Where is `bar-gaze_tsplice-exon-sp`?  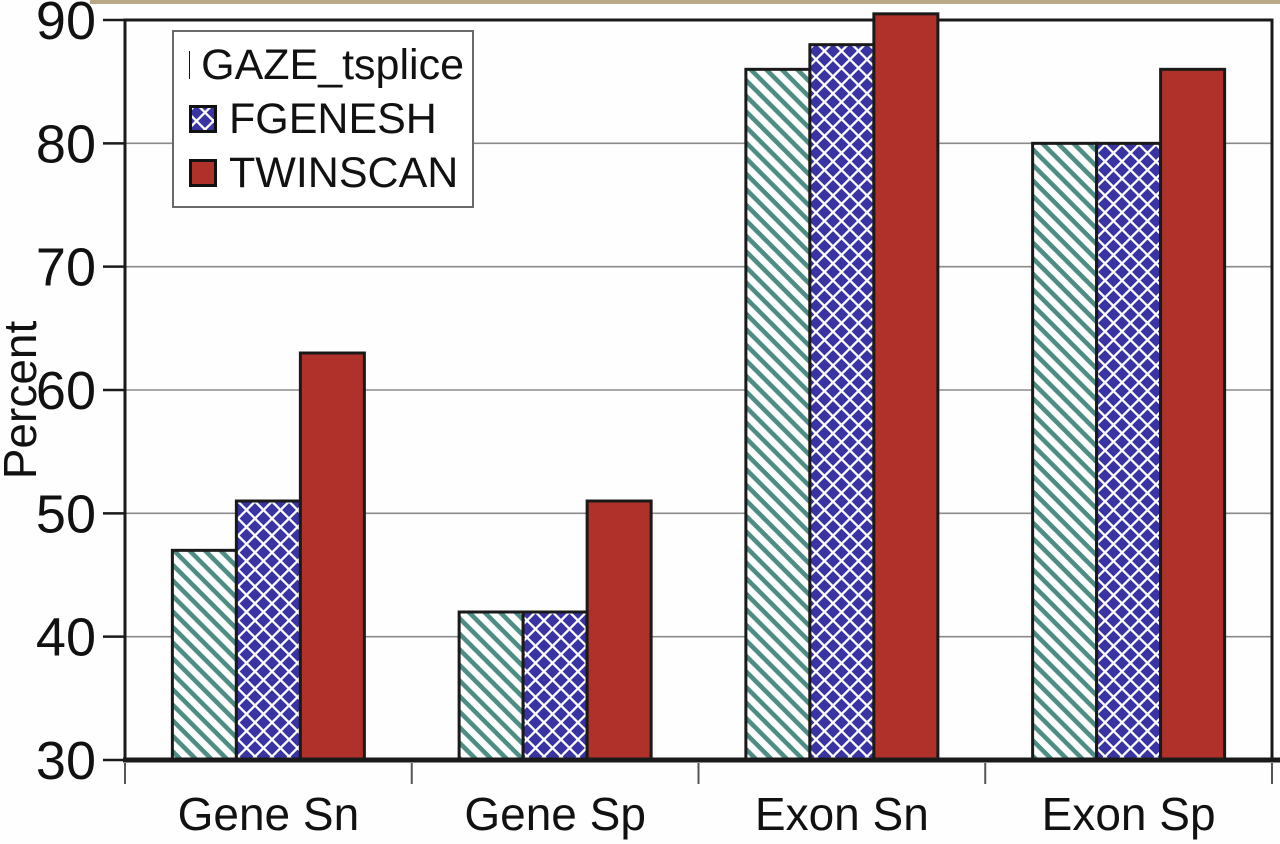
bar-gaze_tsplice-exon-sp is located at coordinates (1065, 451).